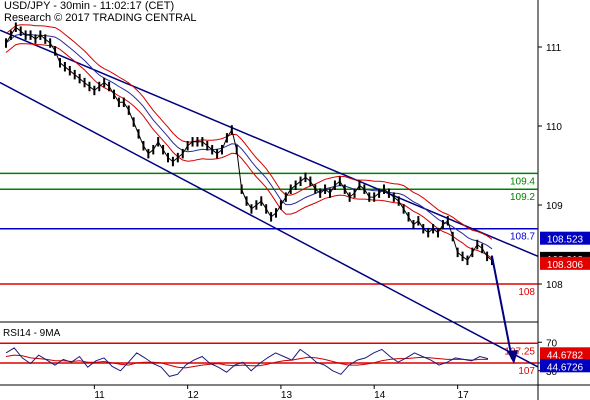  Describe the element at coordinates (552, 343) in the screenshot. I see `rsi-y-tick-label: 70` at that location.